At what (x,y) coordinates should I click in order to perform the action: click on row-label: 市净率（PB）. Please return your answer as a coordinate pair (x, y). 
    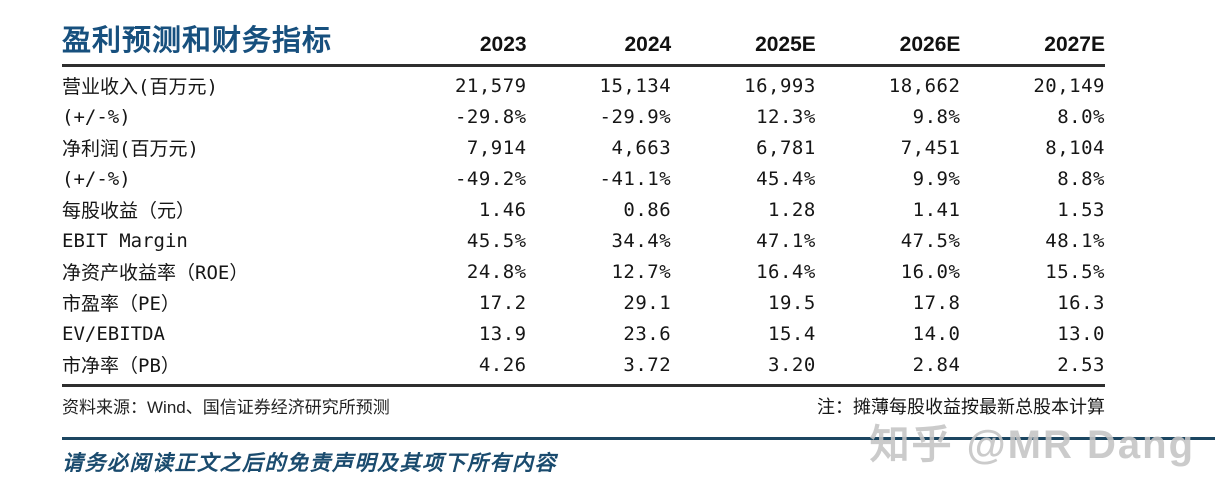
    Looking at the image, I should click on (121, 366).